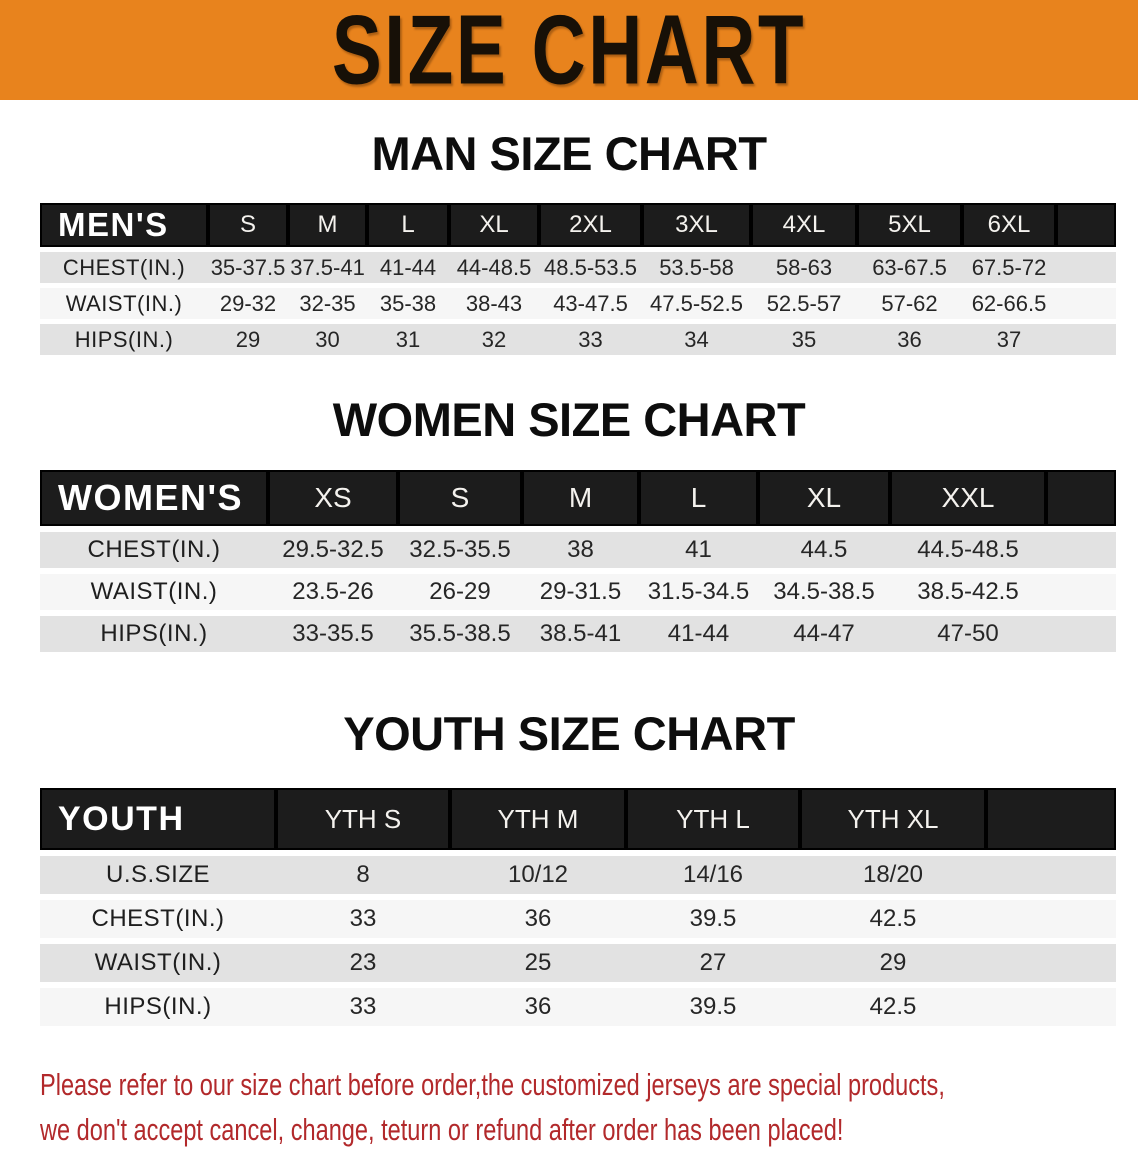  What do you see at coordinates (590, 225) in the screenshot?
I see `column-header: 2XL` at bounding box center [590, 225].